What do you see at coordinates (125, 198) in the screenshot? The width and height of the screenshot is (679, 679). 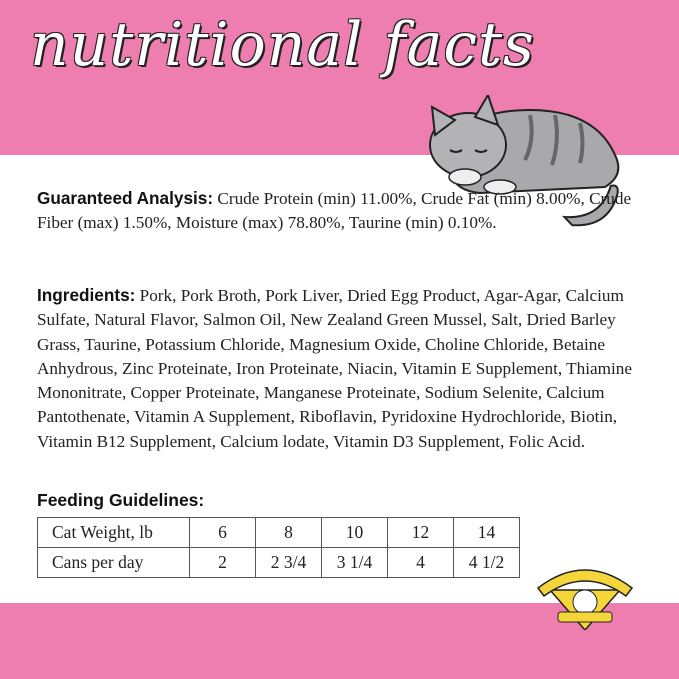 I see `guaranteed-analysis-label: Guaranteed Analysis:` at bounding box center [125, 198].